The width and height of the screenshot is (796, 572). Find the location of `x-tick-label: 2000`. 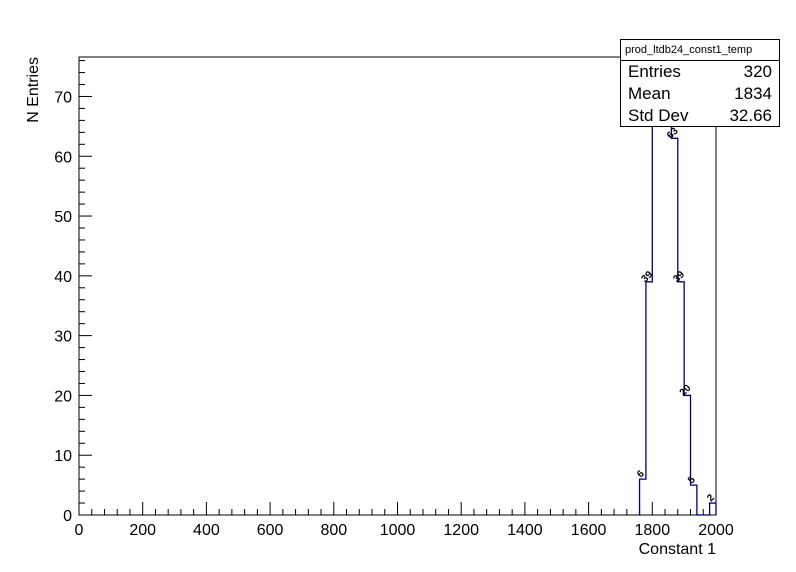

x-tick-label: 2000 is located at coordinates (716, 530).